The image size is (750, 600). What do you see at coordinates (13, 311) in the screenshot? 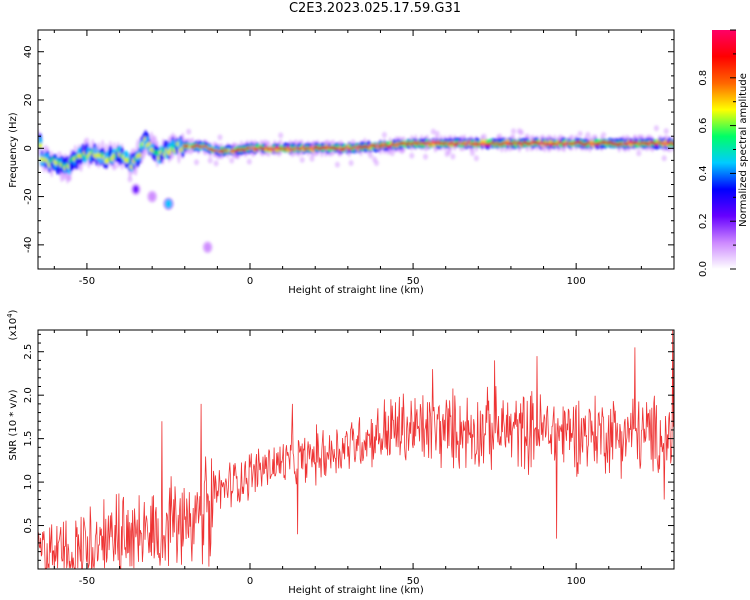
I see `snr-scale-close: )` at bounding box center [13, 311].